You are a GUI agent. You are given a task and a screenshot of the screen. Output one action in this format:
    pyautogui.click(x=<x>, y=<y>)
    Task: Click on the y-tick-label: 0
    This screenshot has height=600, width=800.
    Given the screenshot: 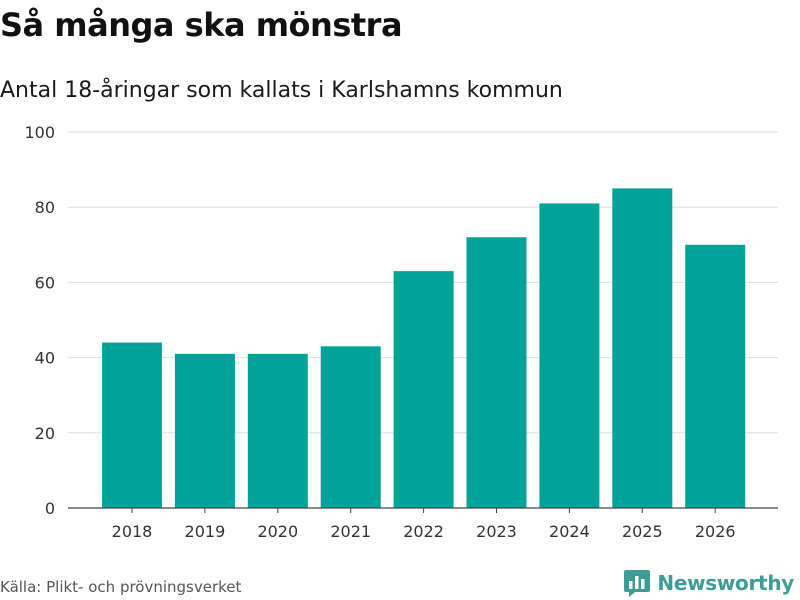 What is the action you would take?
    pyautogui.click(x=50, y=508)
    